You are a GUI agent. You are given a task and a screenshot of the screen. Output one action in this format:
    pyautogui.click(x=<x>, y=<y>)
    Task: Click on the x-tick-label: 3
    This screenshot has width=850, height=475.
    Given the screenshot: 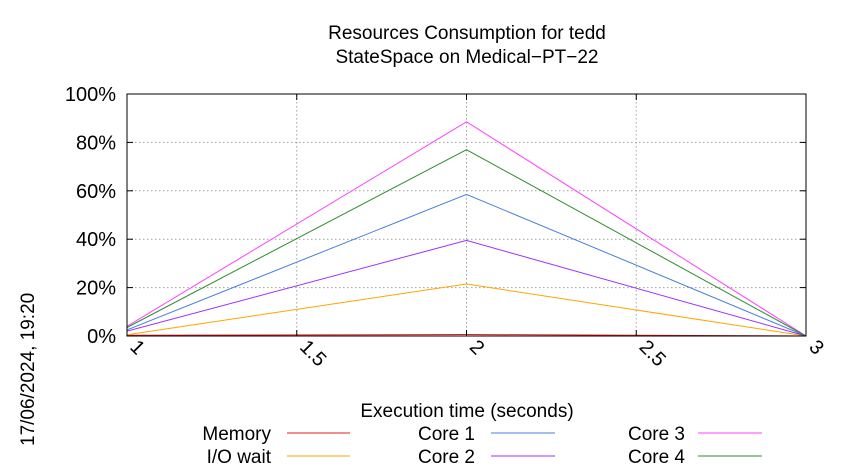 What is the action you would take?
    pyautogui.click(x=815, y=347)
    